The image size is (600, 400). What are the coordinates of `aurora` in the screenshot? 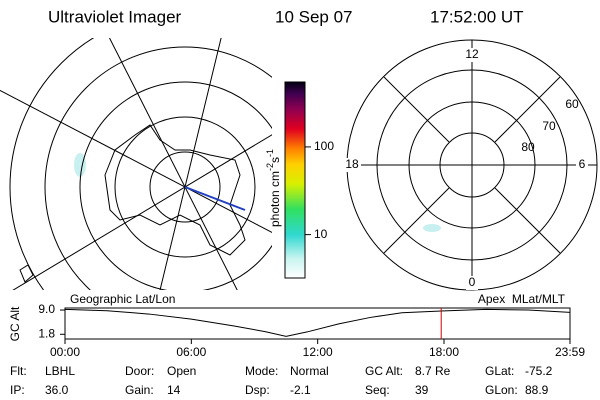 It's located at (80, 165).